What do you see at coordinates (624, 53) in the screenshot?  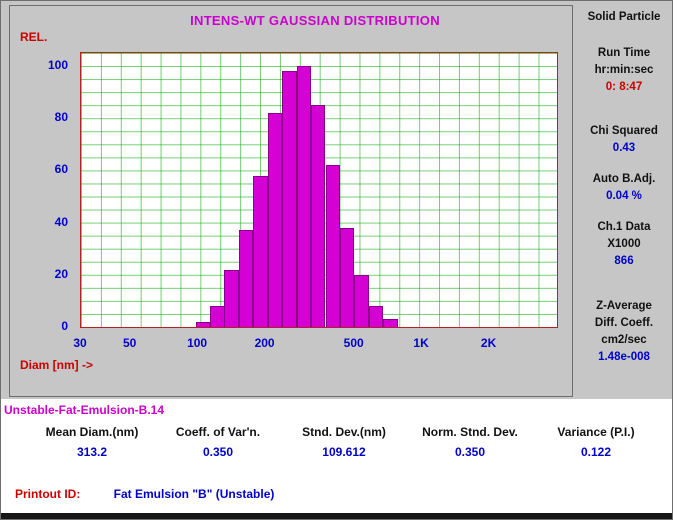 I see `sidebar-line: Run Time` at bounding box center [624, 53].